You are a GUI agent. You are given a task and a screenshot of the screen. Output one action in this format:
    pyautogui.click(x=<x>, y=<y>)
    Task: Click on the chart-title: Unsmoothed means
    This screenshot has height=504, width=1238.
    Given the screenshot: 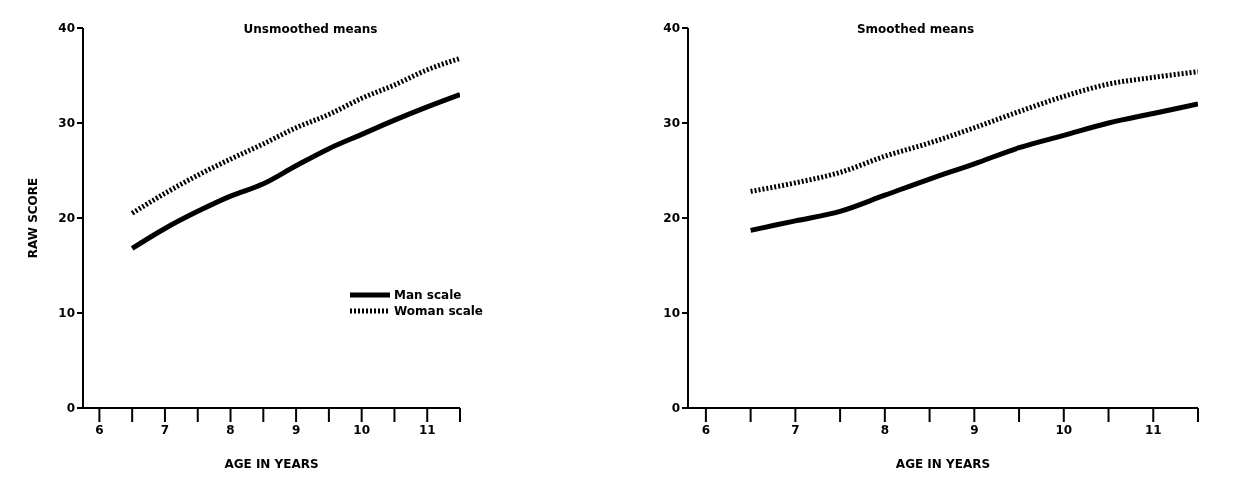 What is the action you would take?
    pyautogui.click(x=310, y=29)
    